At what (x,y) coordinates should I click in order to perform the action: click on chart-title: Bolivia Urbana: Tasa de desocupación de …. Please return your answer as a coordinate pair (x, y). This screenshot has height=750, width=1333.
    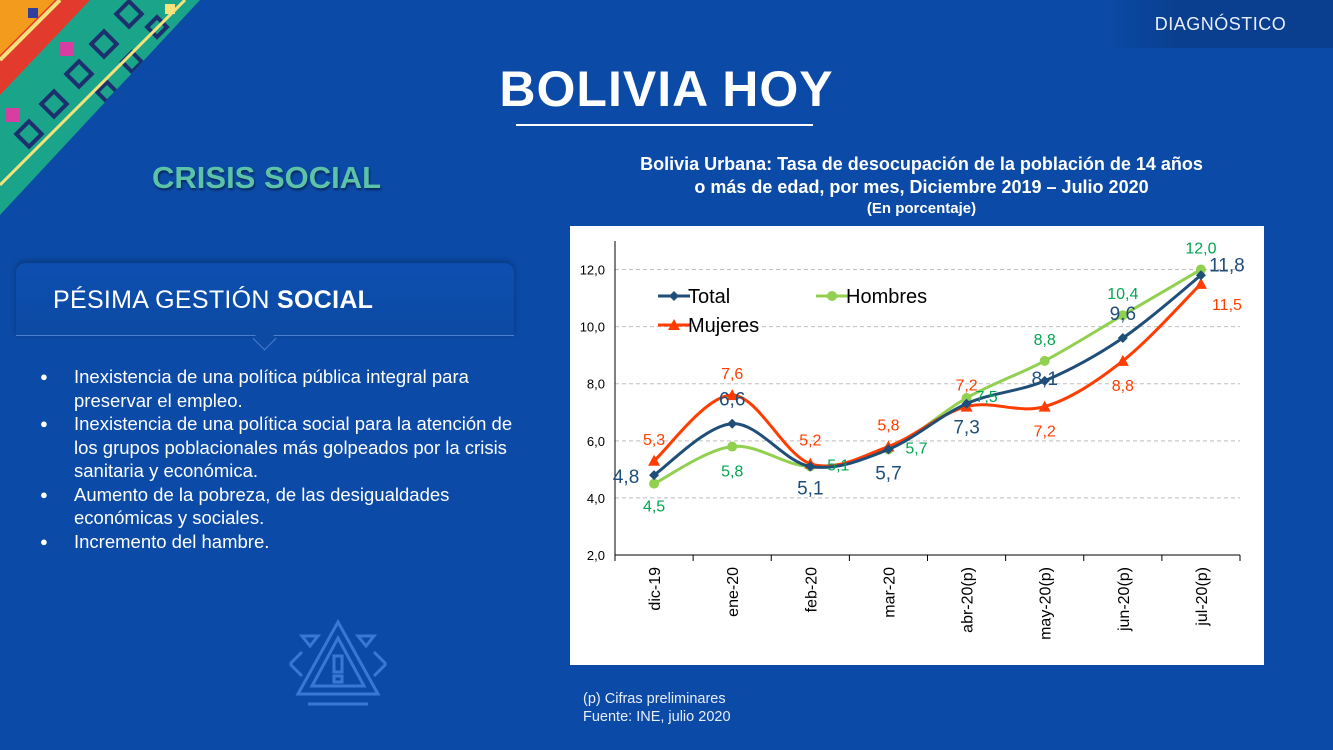
    Looking at the image, I should click on (921, 176).